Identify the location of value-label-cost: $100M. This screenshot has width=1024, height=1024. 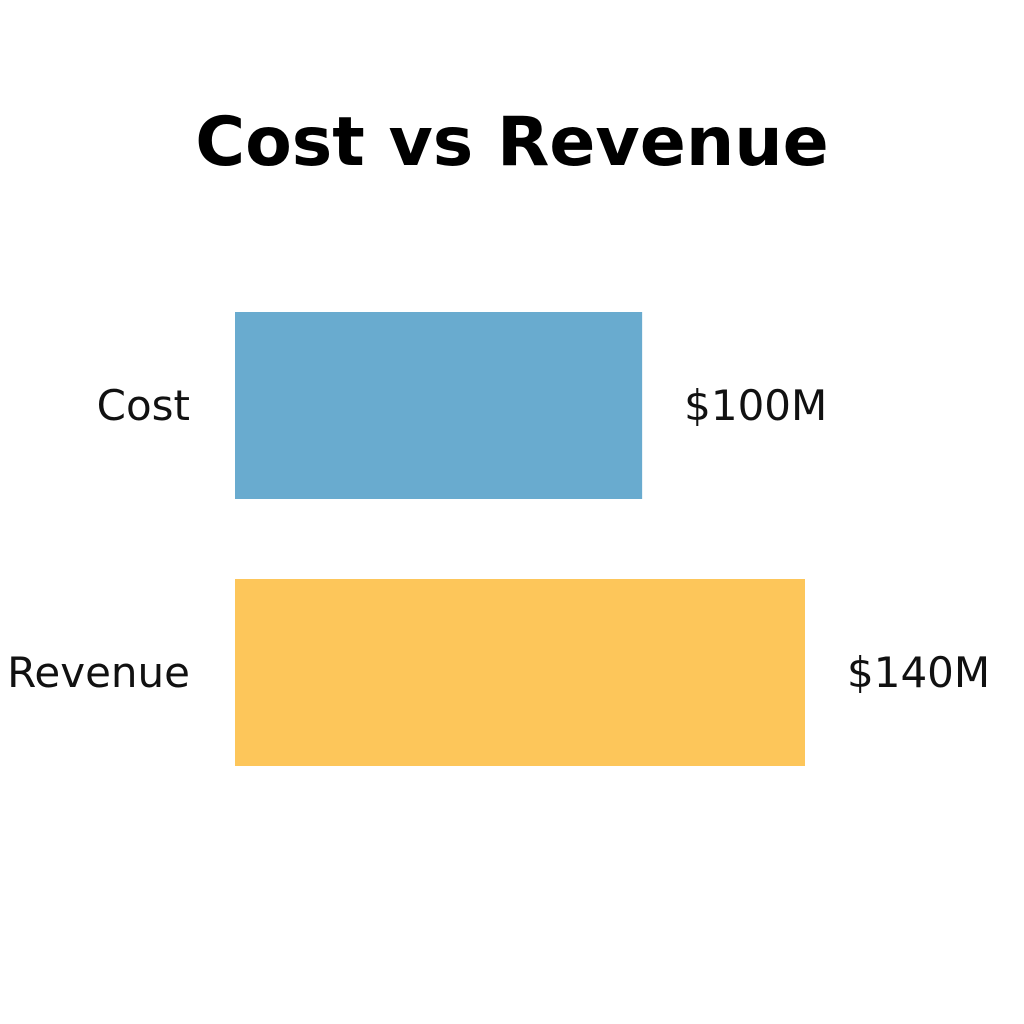
(755, 405).